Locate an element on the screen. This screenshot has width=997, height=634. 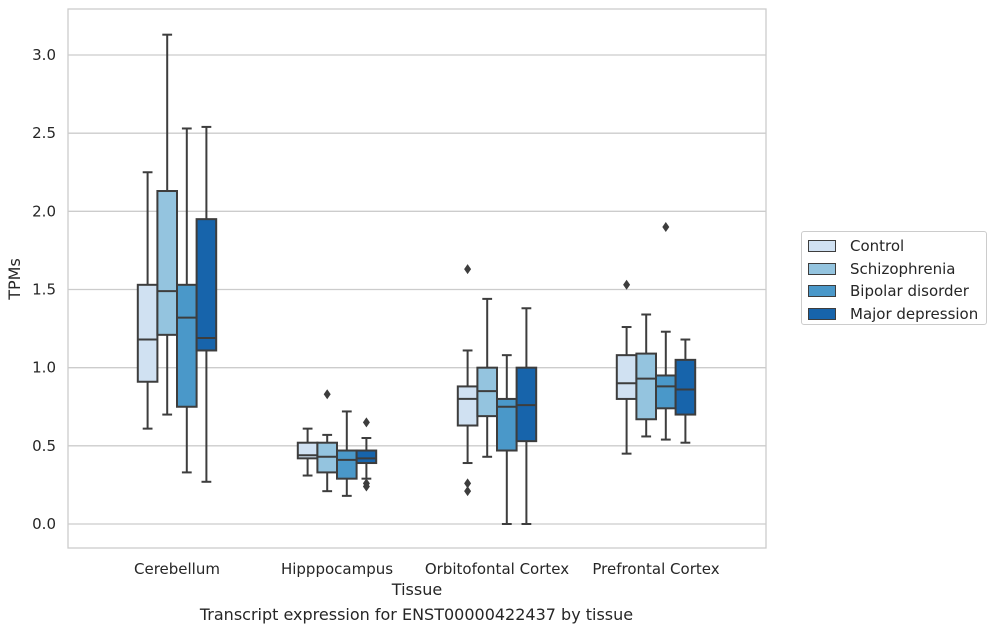
legend-label: Major depression is located at coordinates (914, 313).